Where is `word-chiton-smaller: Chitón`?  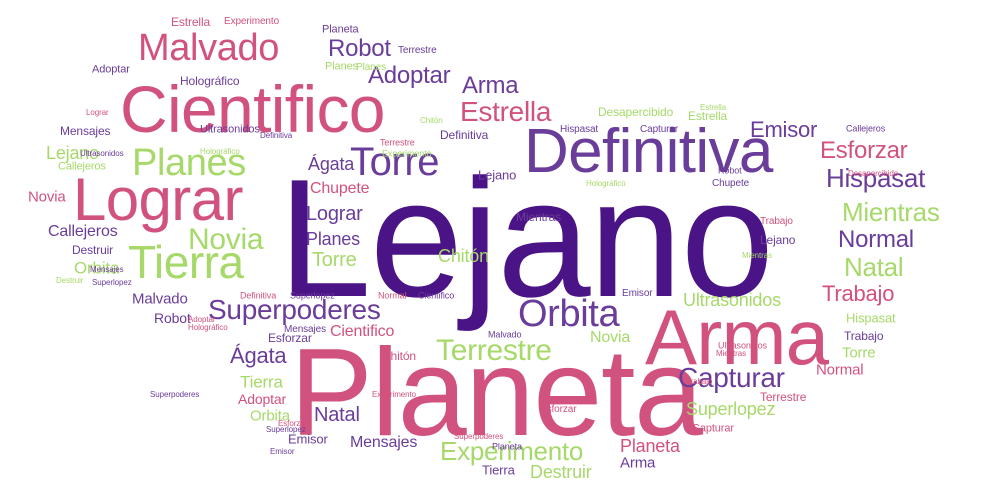
word-chiton-smaller: Chitón is located at coordinates (431, 120).